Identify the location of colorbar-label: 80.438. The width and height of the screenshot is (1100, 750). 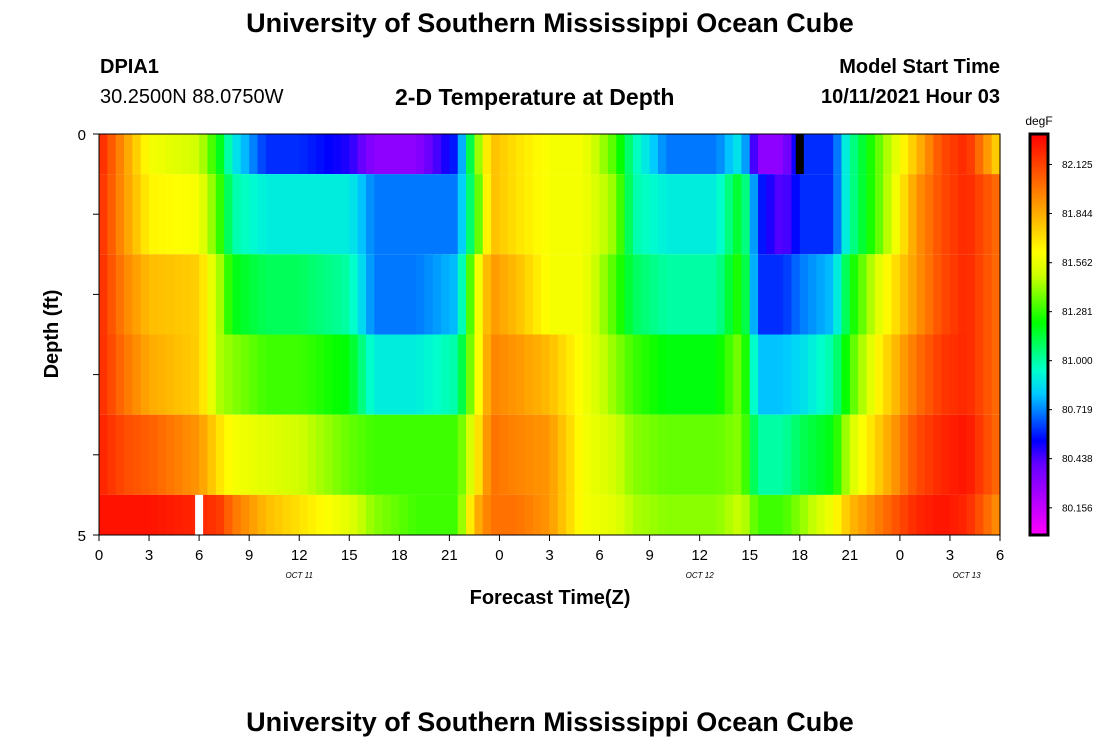
(1077, 459).